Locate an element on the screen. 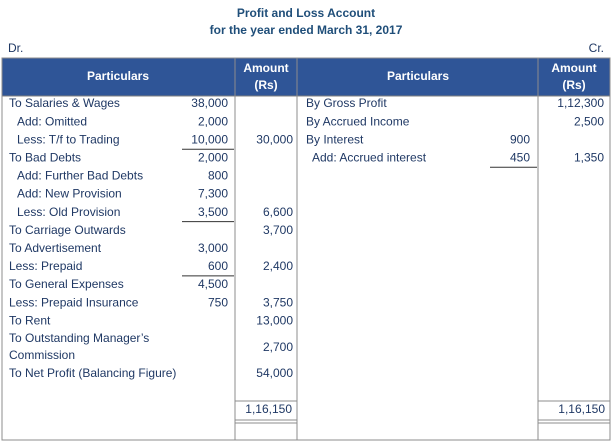  particulars: To Salaries & Wages is located at coordinates (64, 103).